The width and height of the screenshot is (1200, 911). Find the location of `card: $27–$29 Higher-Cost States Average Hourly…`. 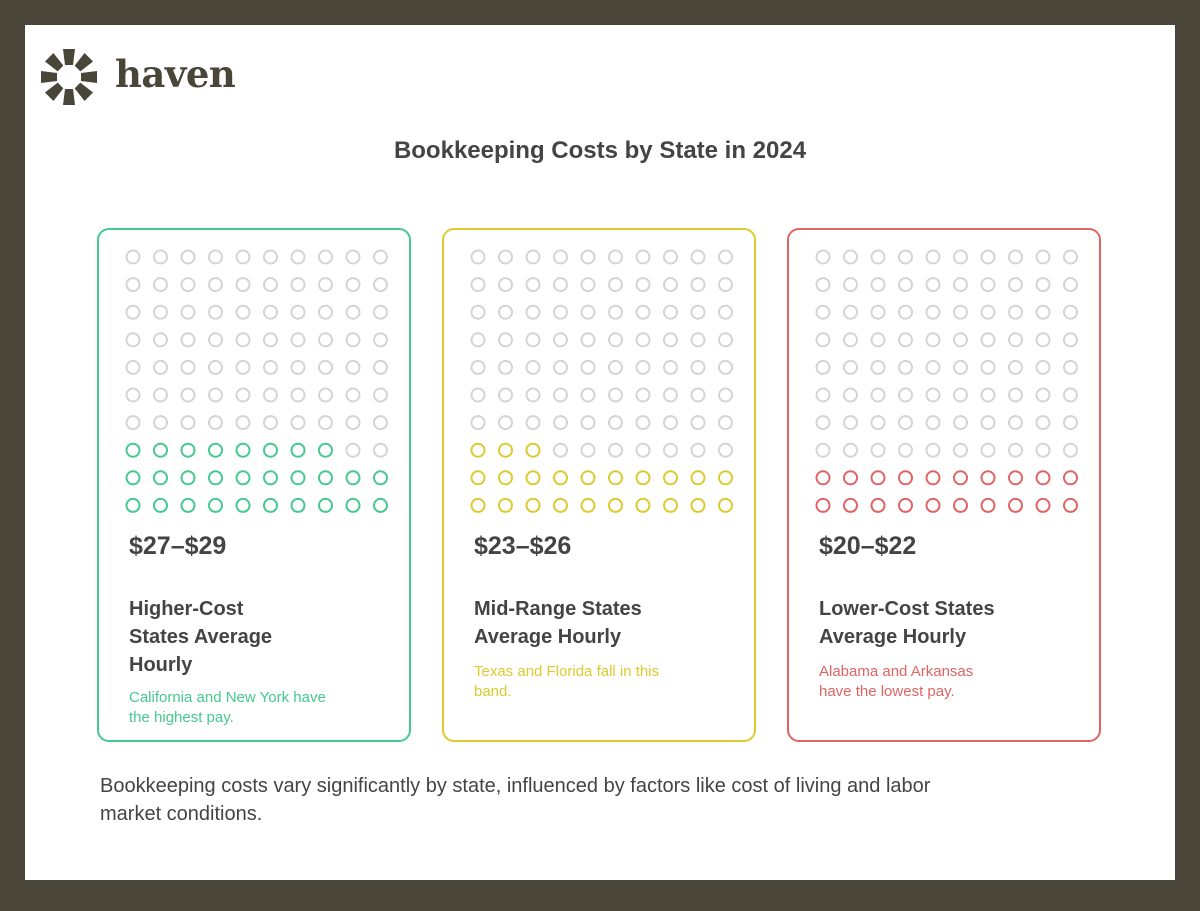

card: $27–$29 Higher-Cost States Average Hourly… is located at coordinates (254, 485).